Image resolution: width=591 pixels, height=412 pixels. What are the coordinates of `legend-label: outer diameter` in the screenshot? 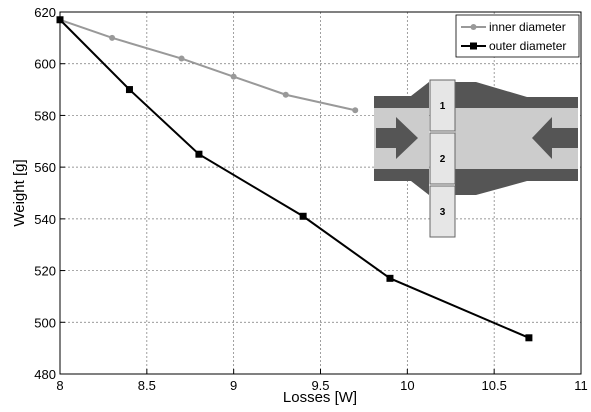 It's located at (527, 46).